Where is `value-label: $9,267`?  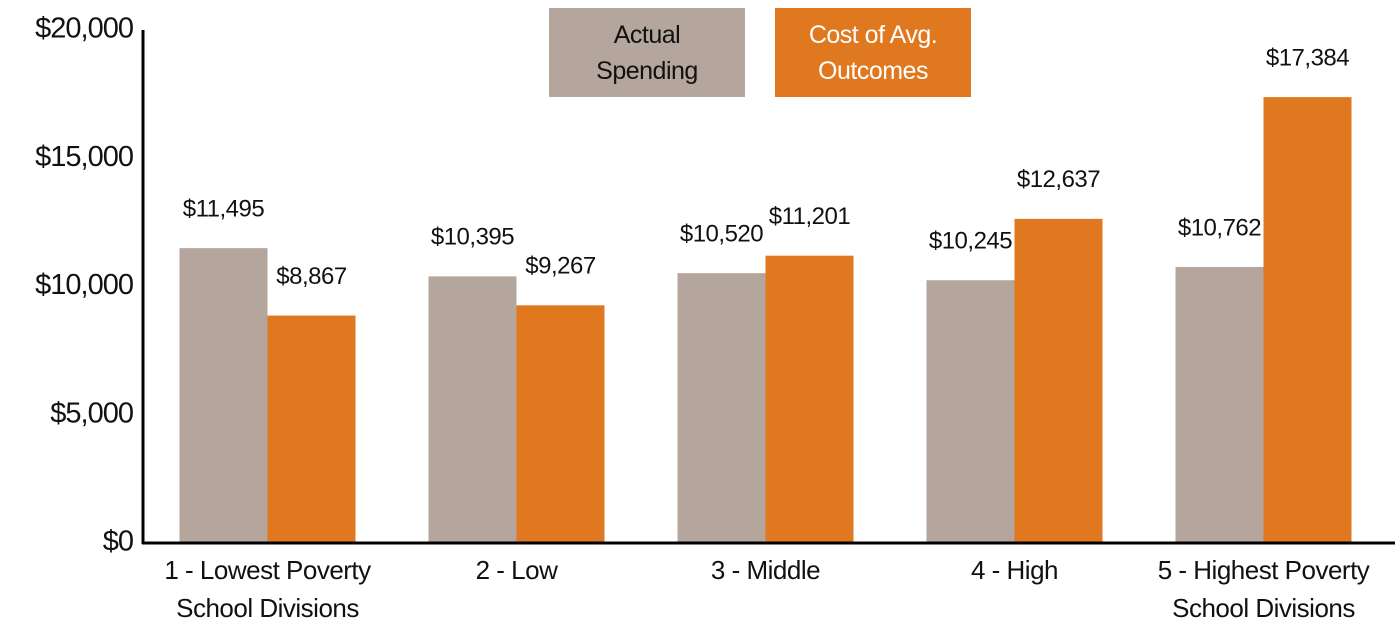
value-label: $9,267 is located at coordinates (560, 266).